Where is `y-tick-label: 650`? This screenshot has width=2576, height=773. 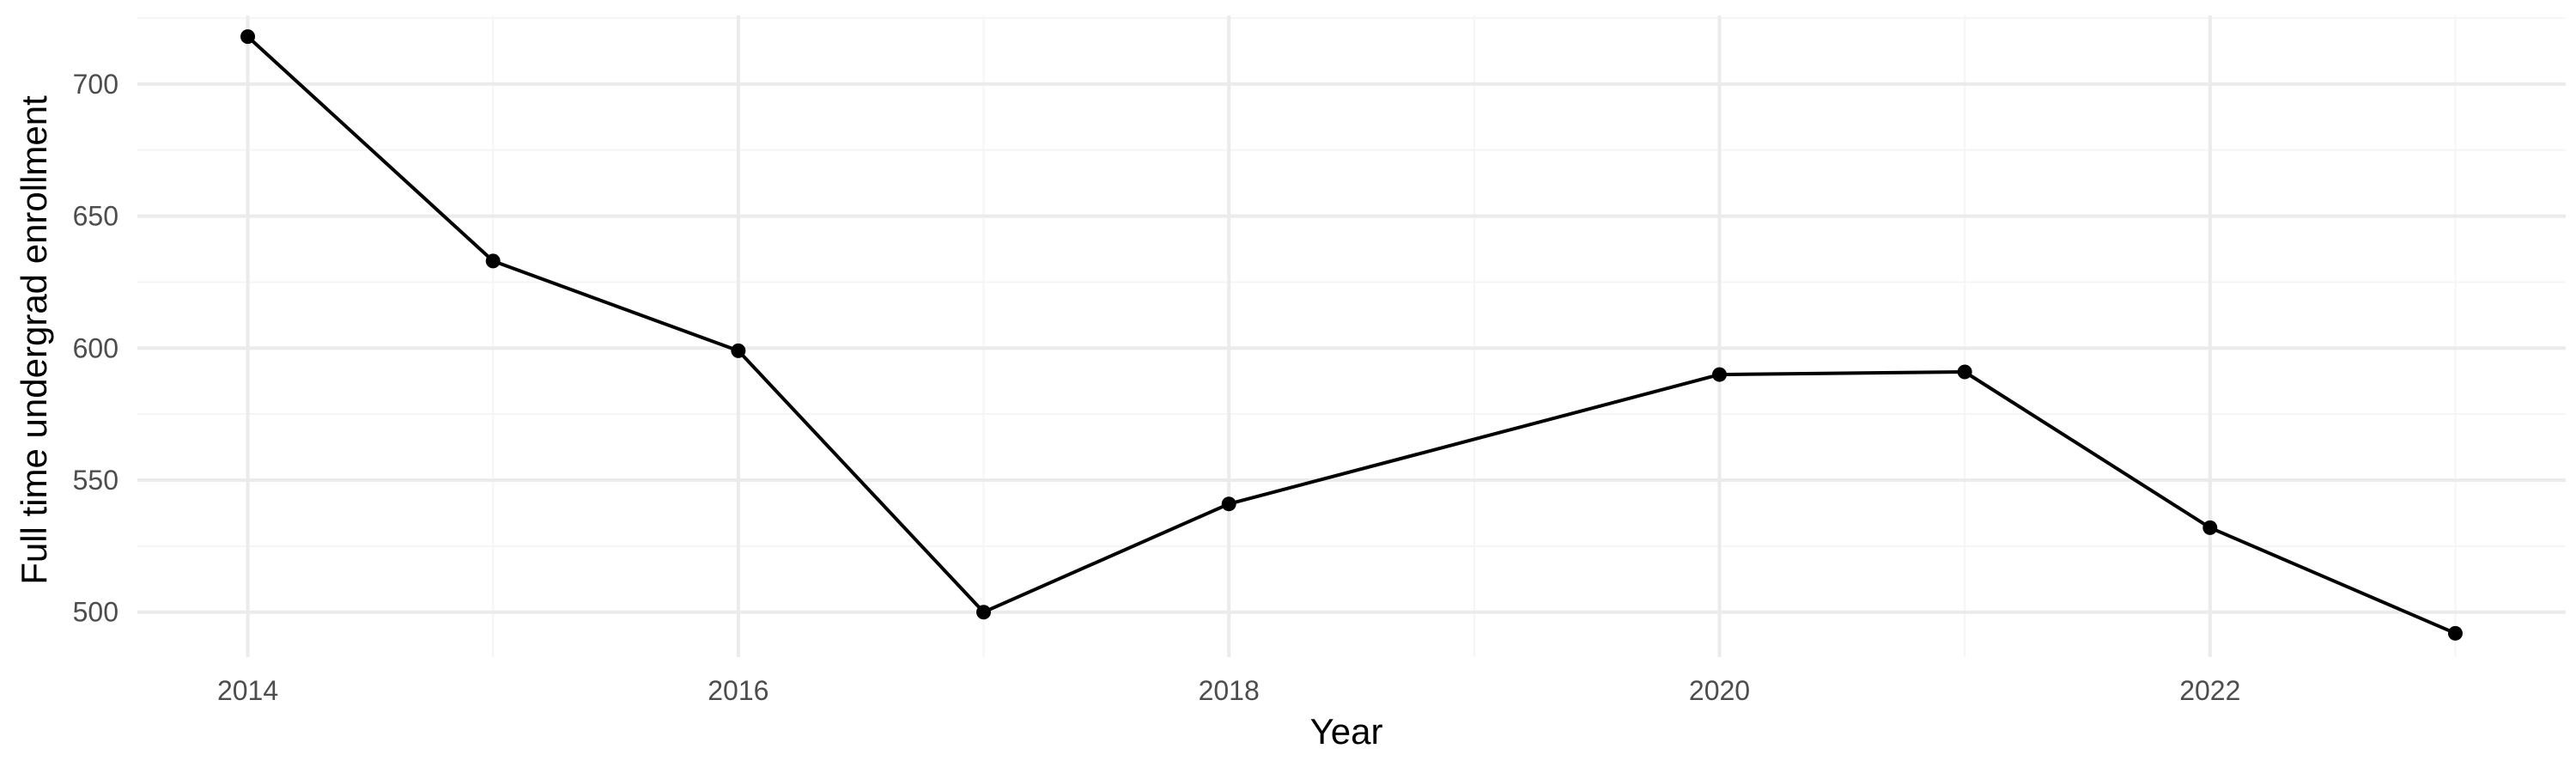
y-tick-label: 650 is located at coordinates (96, 216).